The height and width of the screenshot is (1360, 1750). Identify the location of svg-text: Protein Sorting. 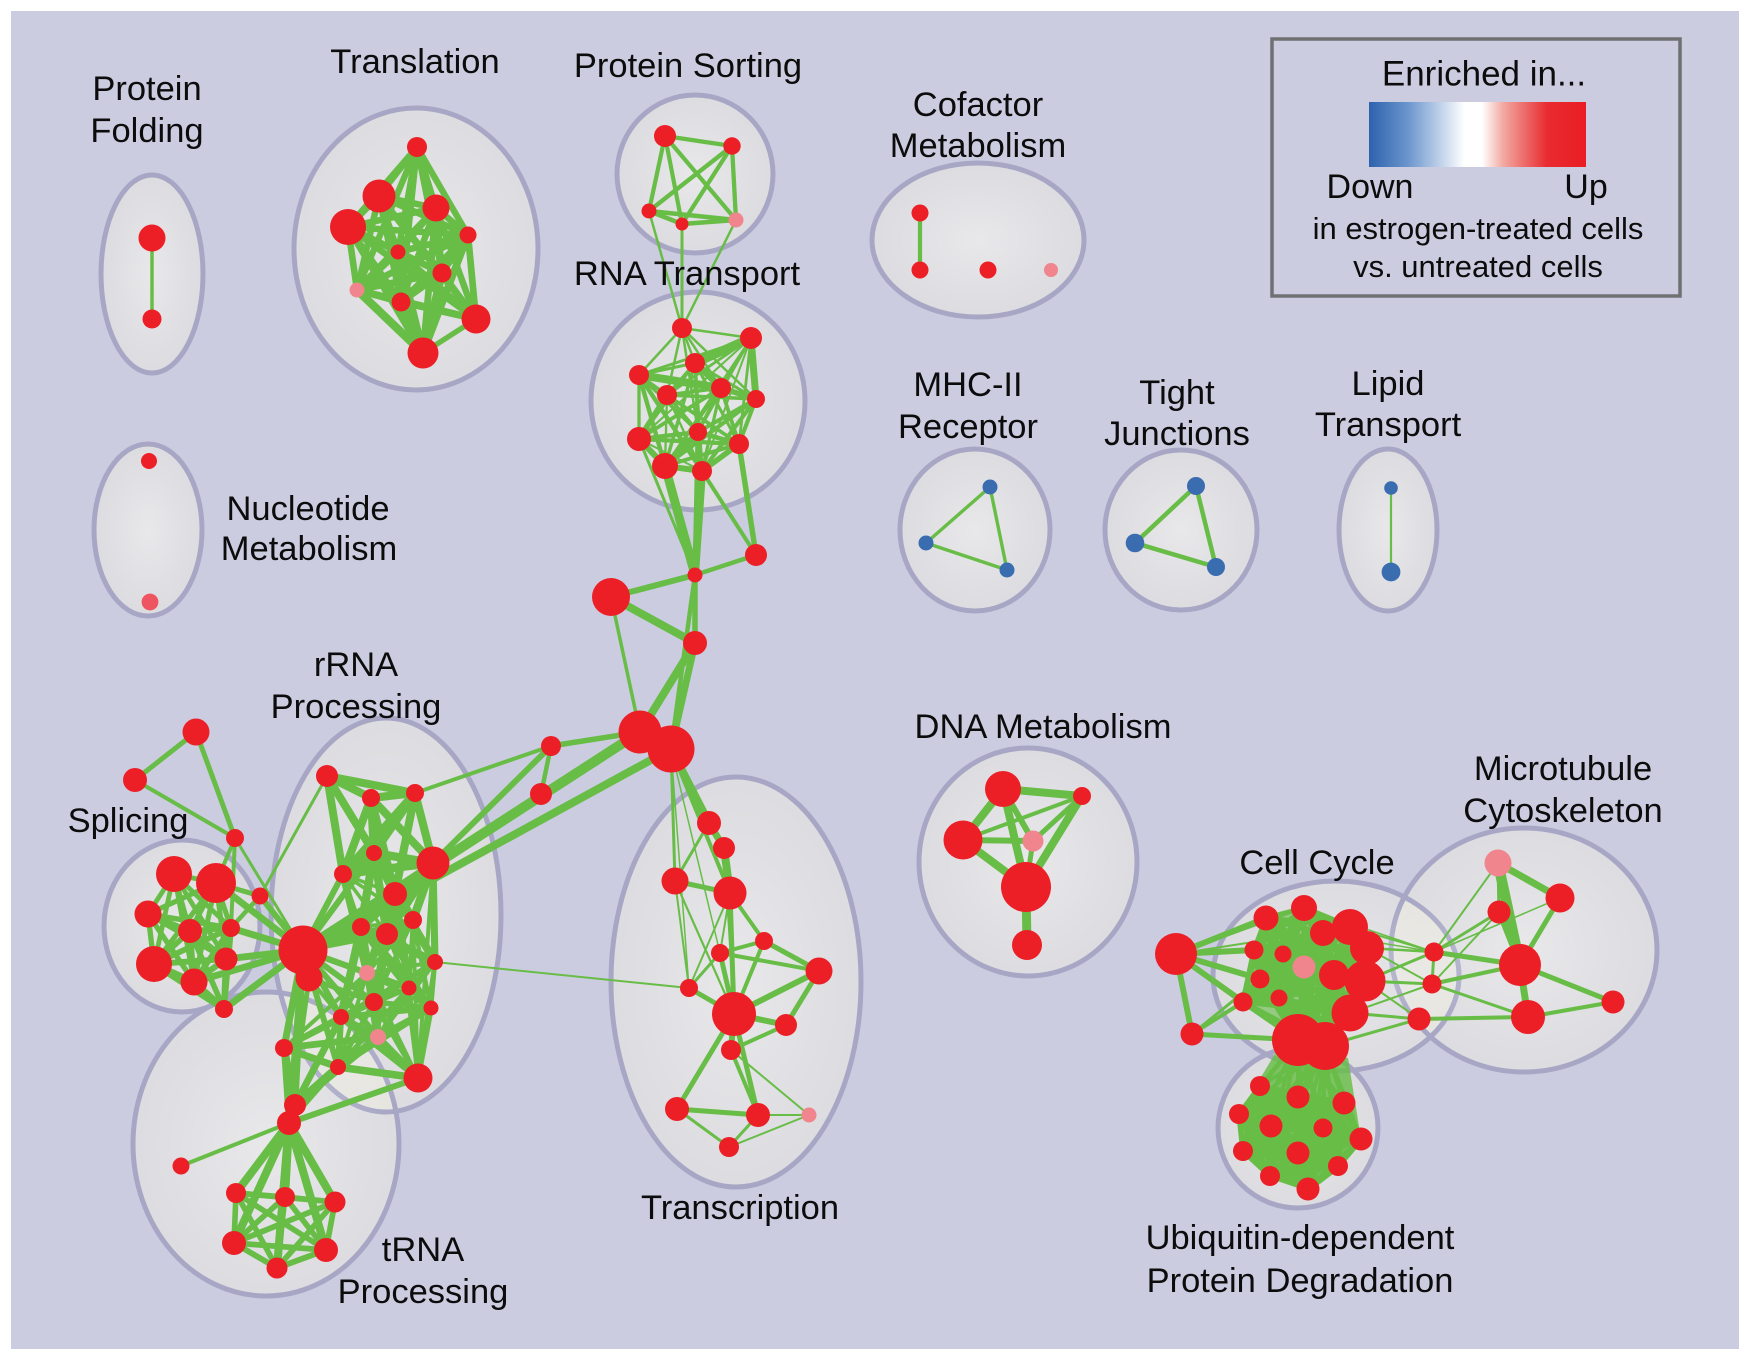
(688, 66).